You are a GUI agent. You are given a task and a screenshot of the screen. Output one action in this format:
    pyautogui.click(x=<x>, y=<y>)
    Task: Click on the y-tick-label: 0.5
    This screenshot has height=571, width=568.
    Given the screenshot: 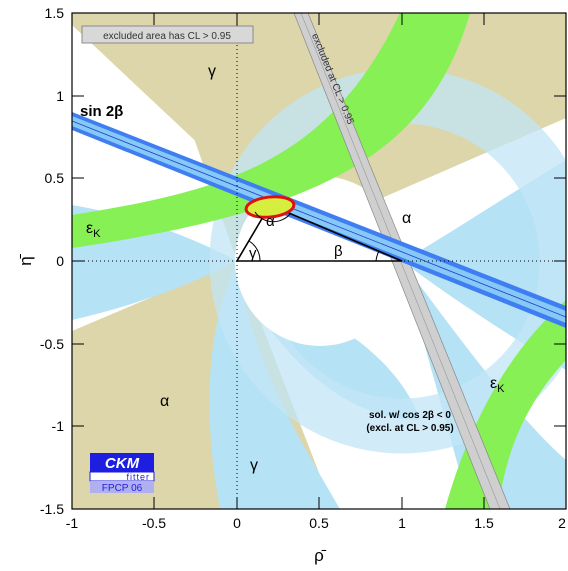 What is the action you would take?
    pyautogui.click(x=55, y=178)
    